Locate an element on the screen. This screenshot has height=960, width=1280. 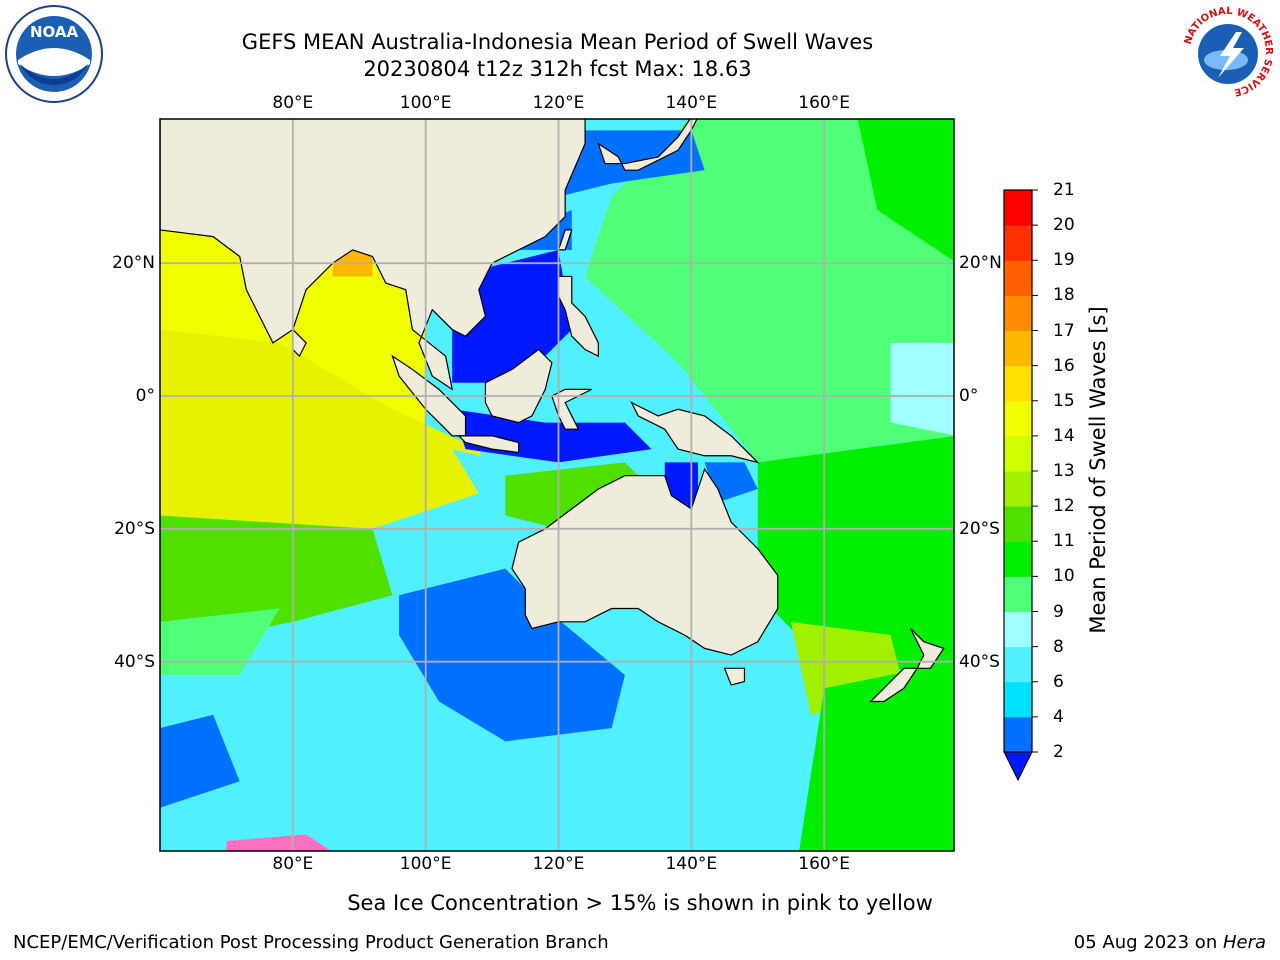
land-new-guinea is located at coordinates (695, 432).